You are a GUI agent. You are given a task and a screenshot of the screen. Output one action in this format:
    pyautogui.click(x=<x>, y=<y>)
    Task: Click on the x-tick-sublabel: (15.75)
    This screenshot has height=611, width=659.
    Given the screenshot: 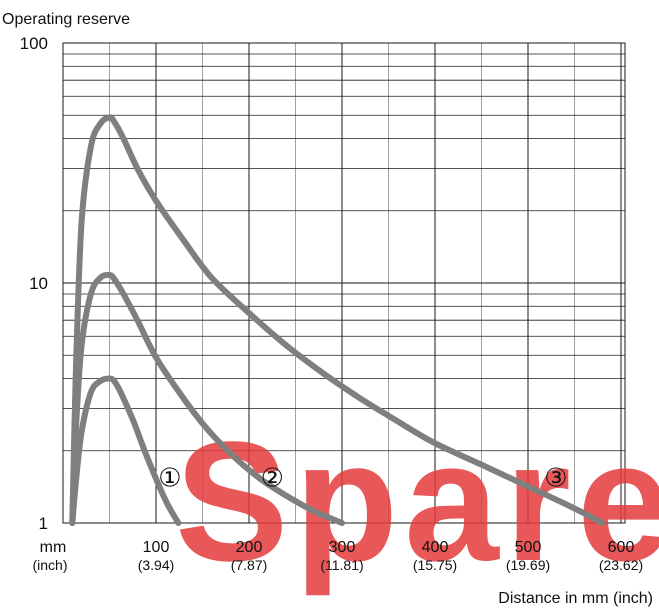 What is the action you would take?
    pyautogui.click(x=435, y=565)
    